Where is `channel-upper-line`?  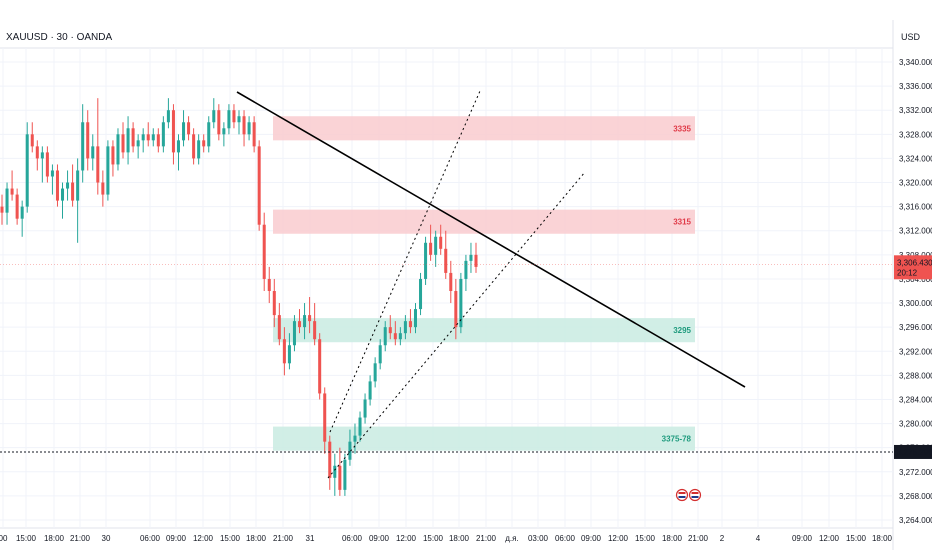
channel-upper-line is located at coordinates (405, 261).